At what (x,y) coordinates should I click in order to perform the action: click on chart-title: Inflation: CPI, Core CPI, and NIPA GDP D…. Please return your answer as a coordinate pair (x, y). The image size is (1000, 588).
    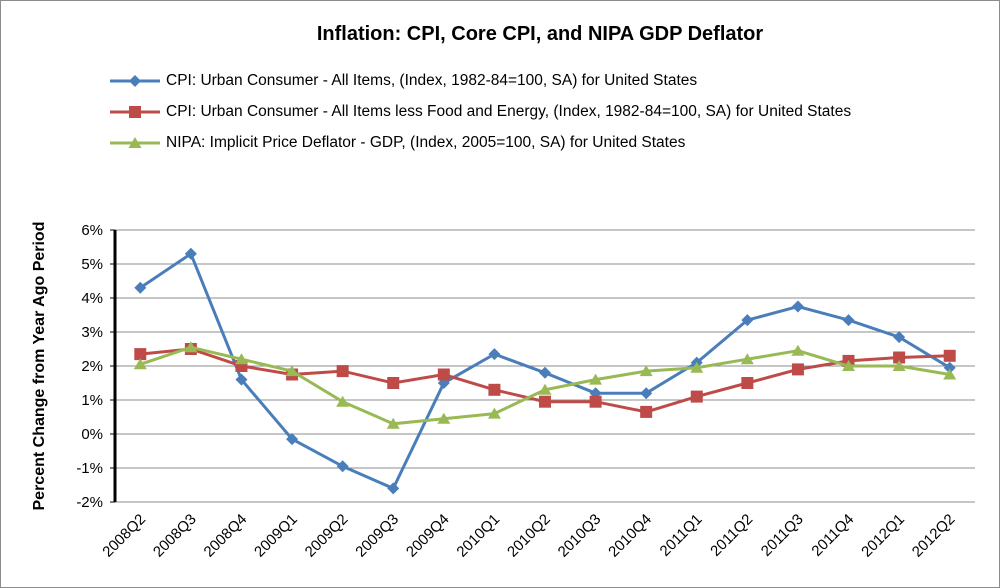
    Looking at the image, I should click on (540, 34).